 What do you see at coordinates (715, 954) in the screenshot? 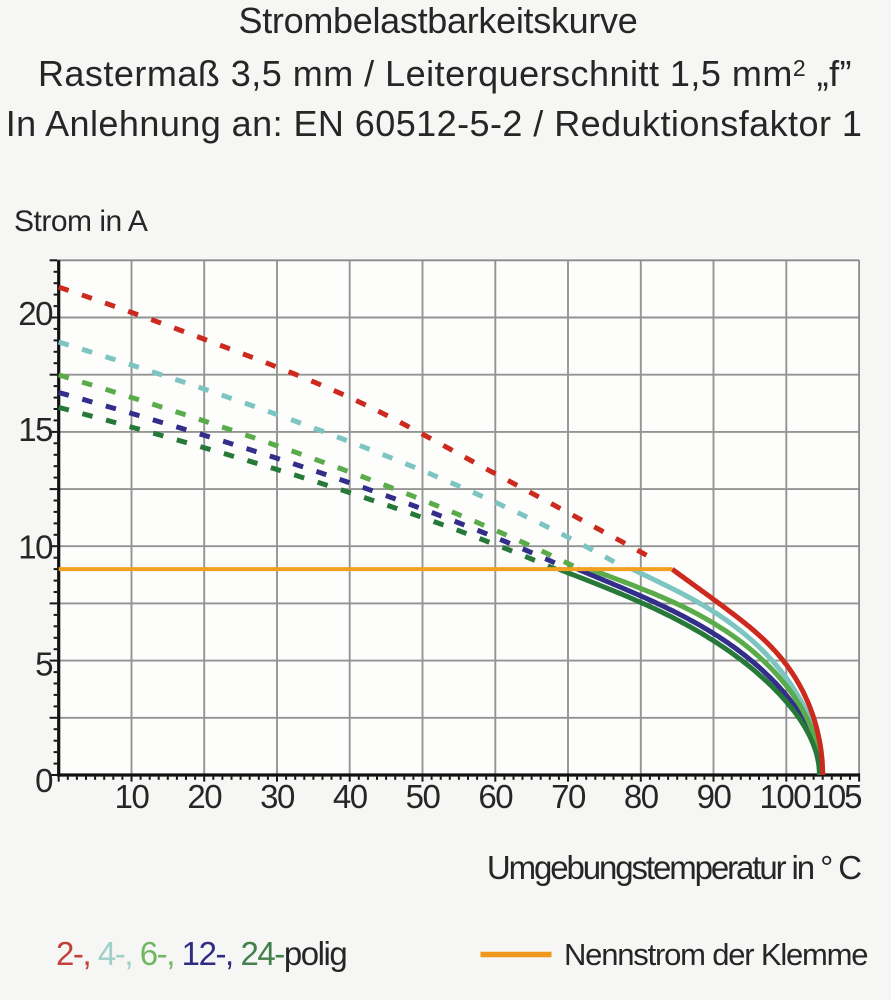
I see `svg-text: Nennstrom der Klemme` at bounding box center [715, 954].